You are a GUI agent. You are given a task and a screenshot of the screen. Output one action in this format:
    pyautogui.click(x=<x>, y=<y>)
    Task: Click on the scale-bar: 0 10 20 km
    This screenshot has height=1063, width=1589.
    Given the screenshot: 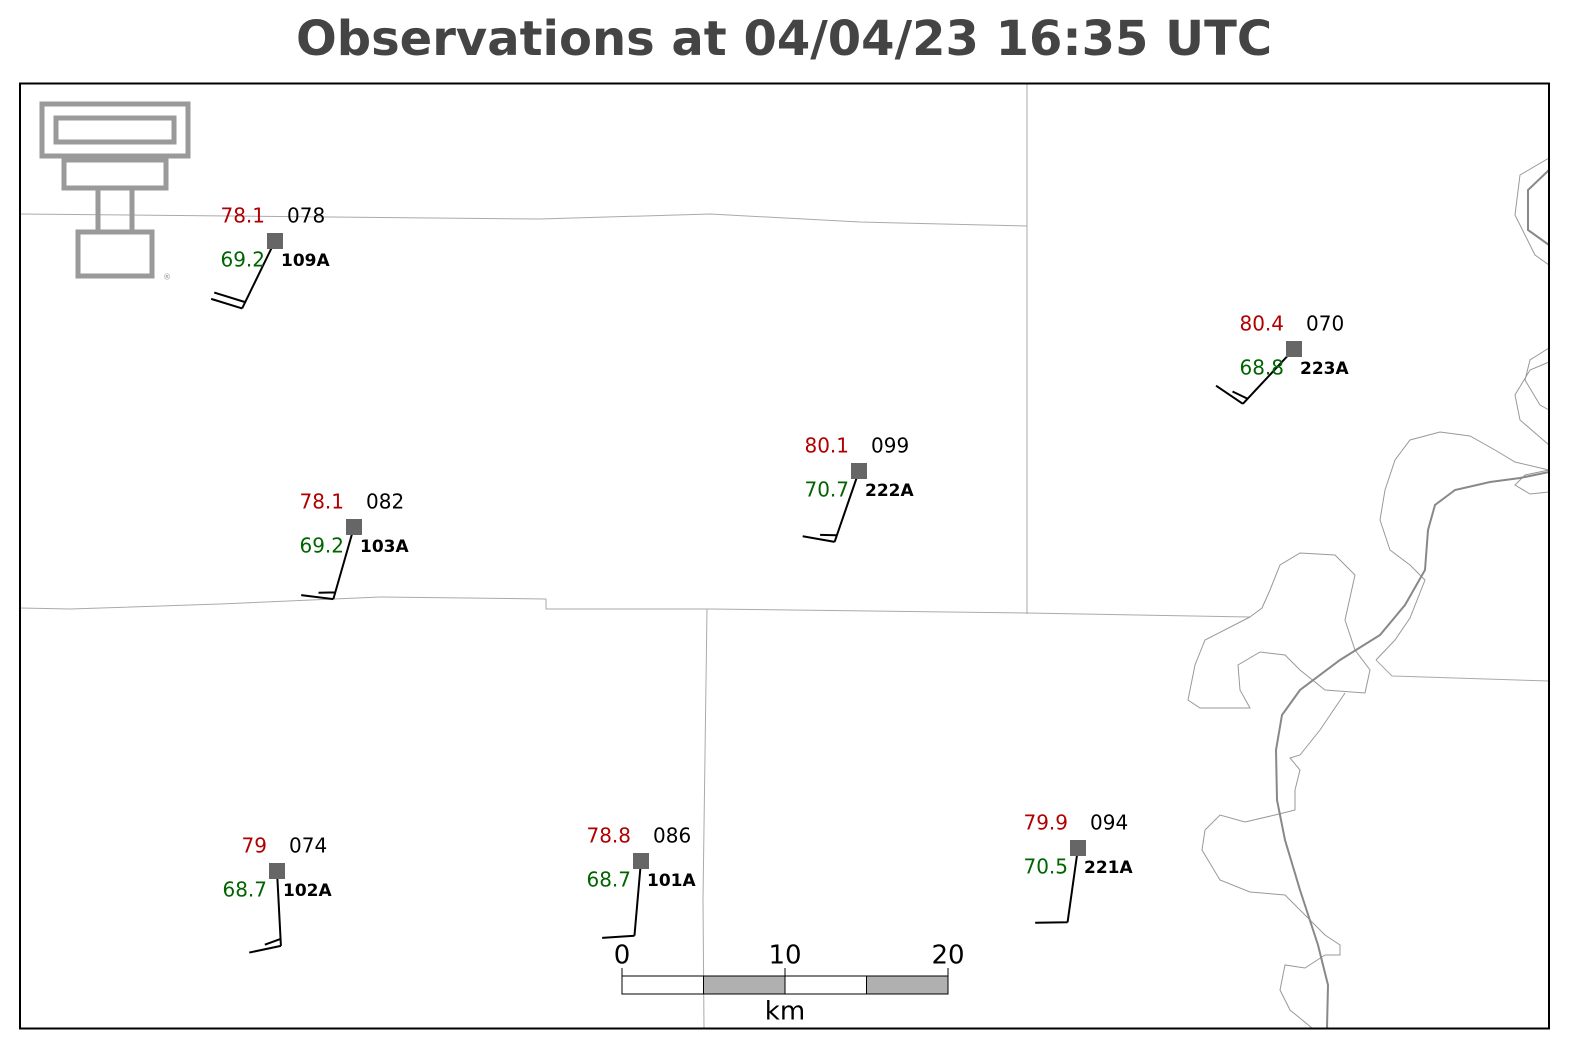 What is the action you would take?
    pyautogui.click(x=789, y=984)
    